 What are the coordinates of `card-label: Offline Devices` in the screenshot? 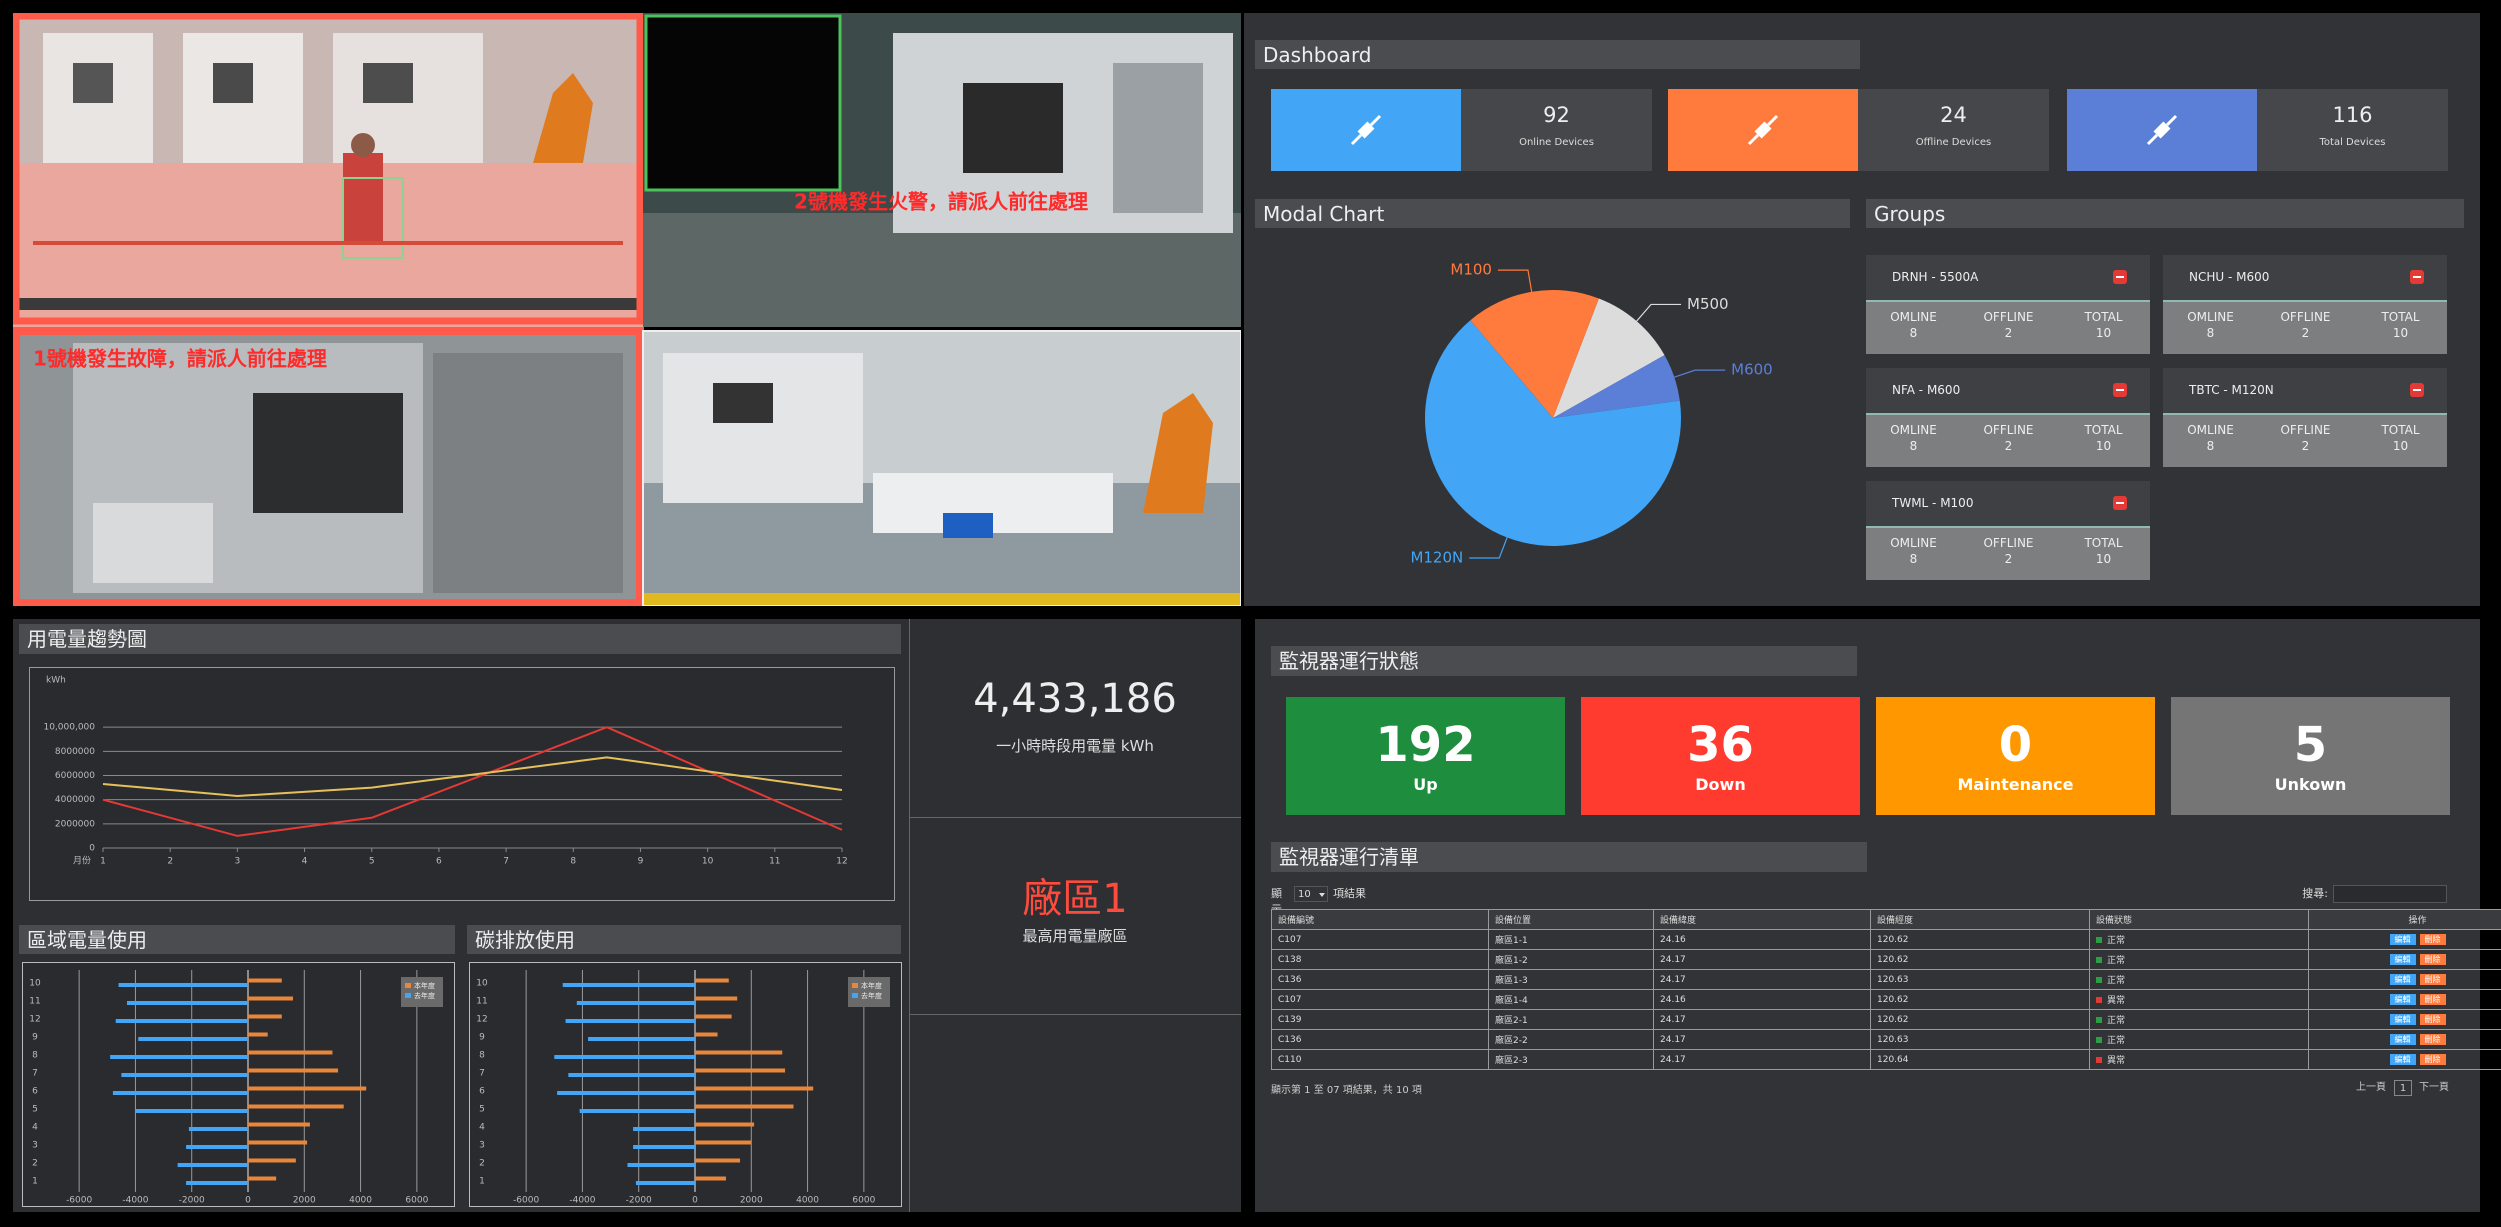 It's located at (1953, 142).